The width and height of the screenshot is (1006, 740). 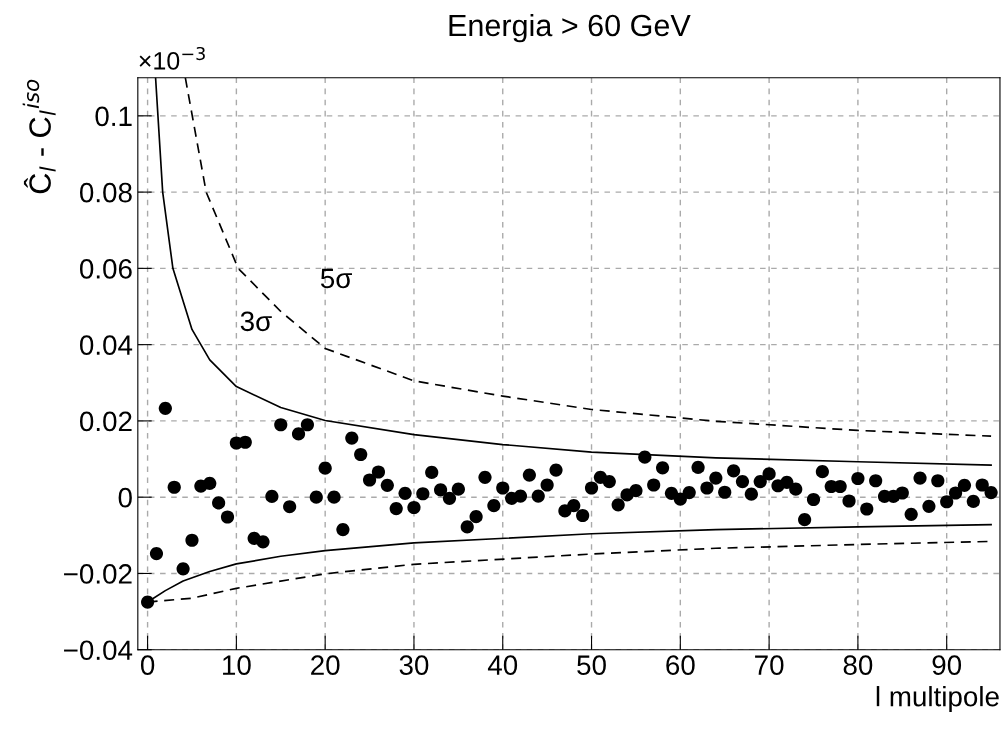 I want to click on x-tick-label: 50, so click(x=591, y=665).